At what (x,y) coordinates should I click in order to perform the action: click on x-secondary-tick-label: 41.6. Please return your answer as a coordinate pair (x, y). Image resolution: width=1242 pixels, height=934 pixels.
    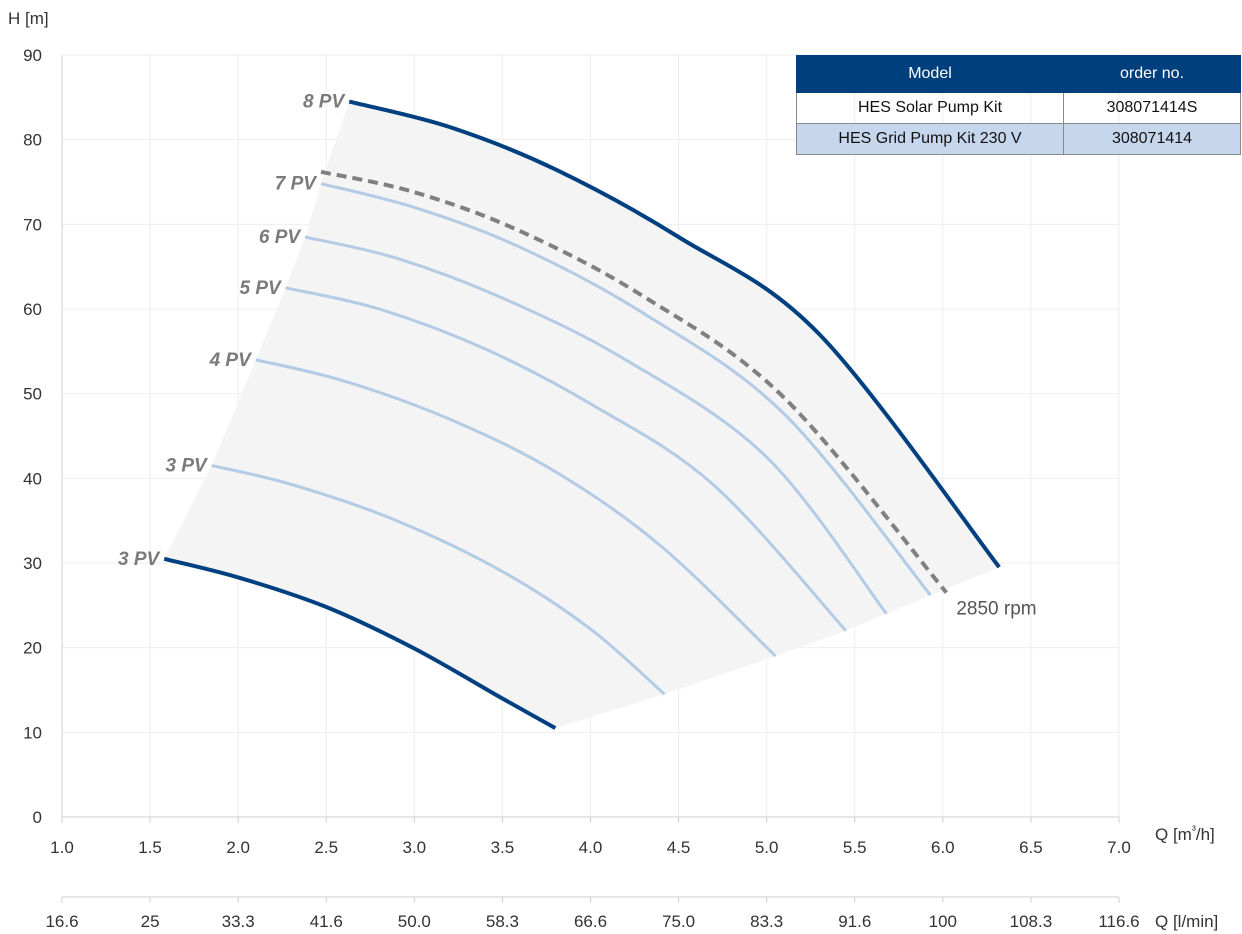
    Looking at the image, I should click on (326, 921).